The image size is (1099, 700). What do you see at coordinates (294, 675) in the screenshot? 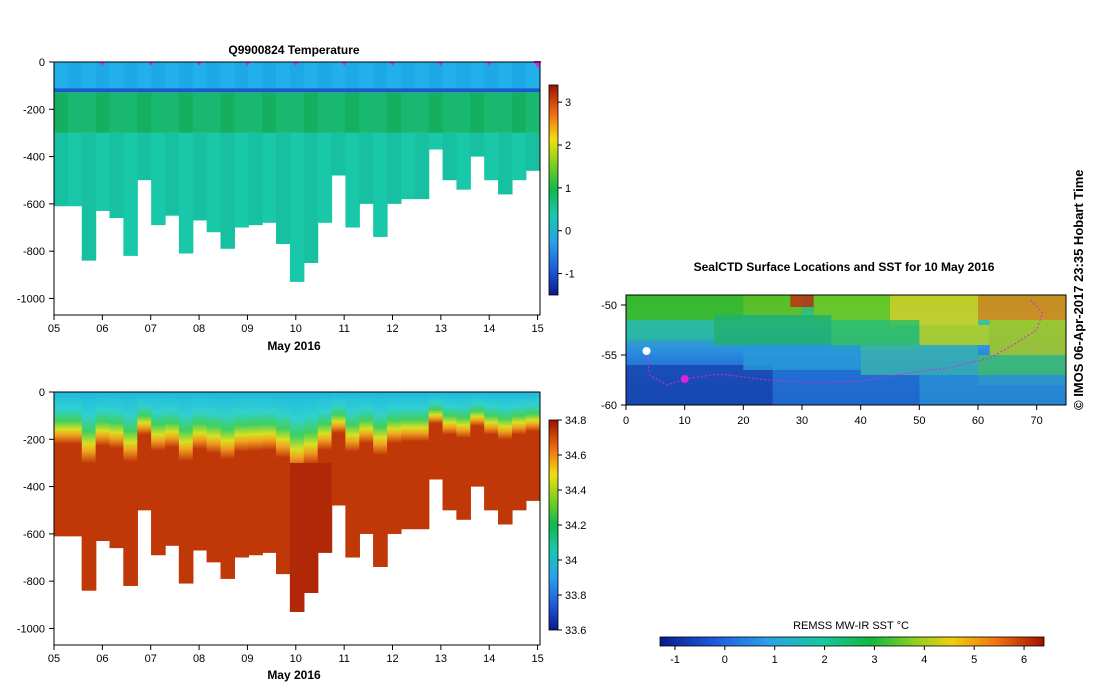
I see `salinity-xlabel: May 2016` at bounding box center [294, 675].